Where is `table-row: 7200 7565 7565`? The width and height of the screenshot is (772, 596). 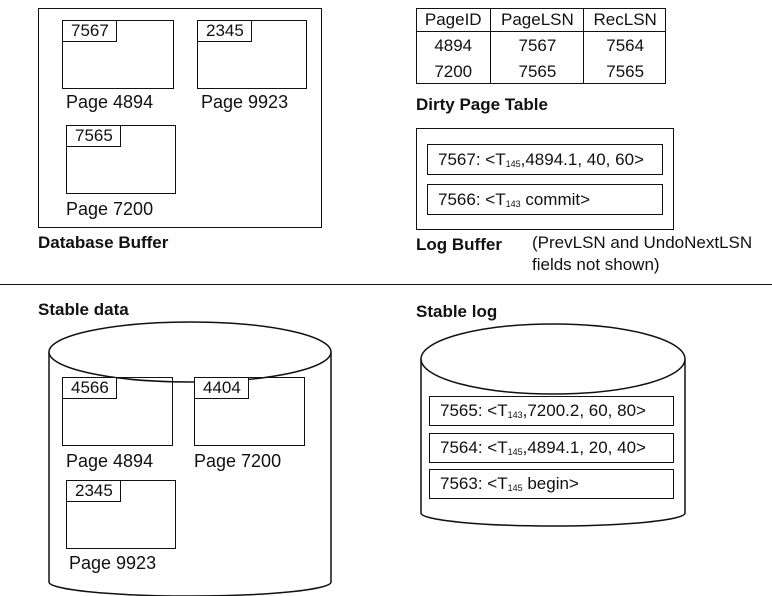 table-row: 7200 7565 7565 is located at coordinates (541, 71).